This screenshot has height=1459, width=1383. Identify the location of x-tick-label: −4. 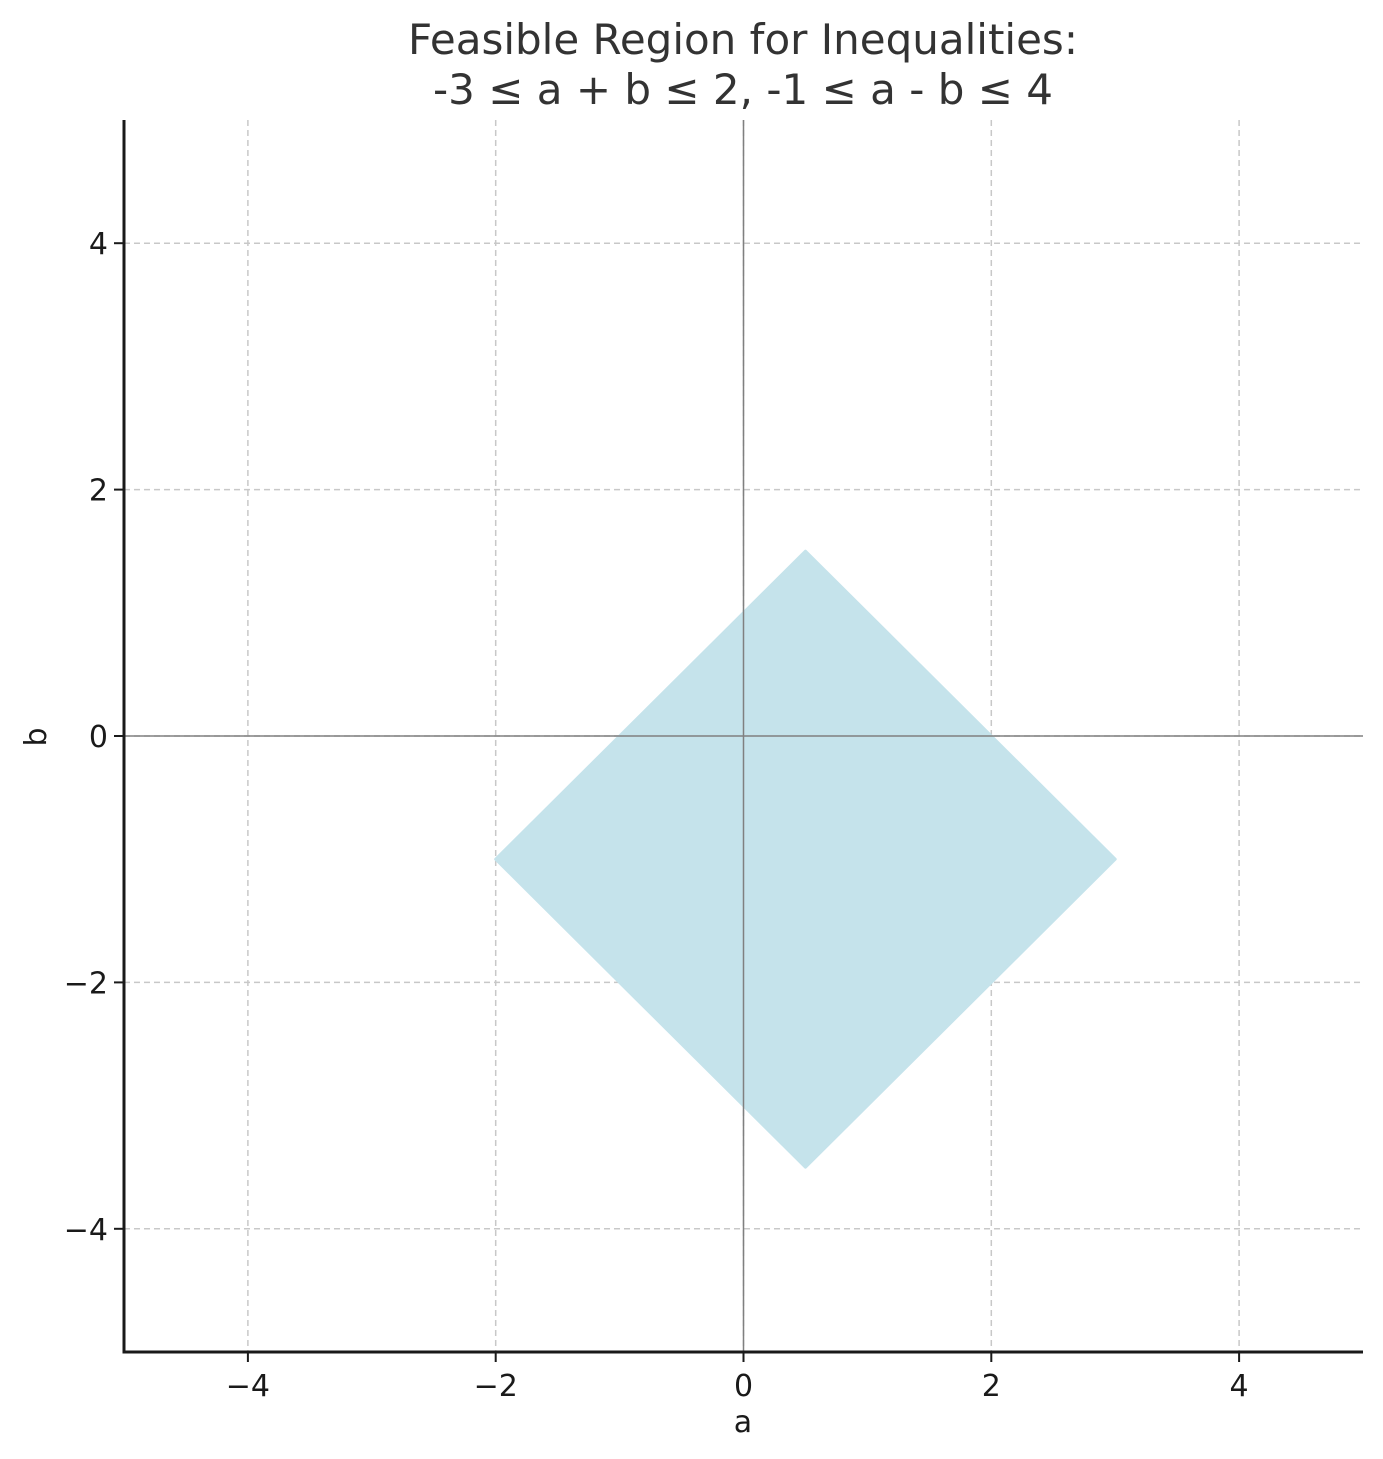
(248, 1386).